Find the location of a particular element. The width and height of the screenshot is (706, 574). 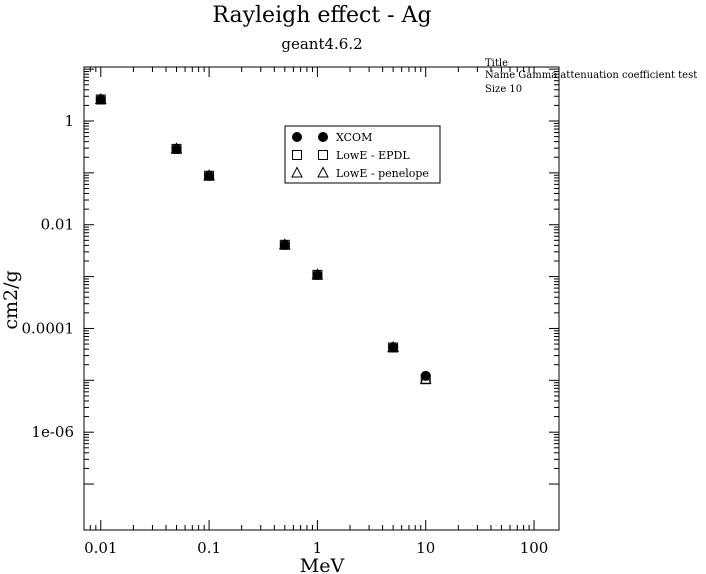

legend-box is located at coordinates (362, 154).